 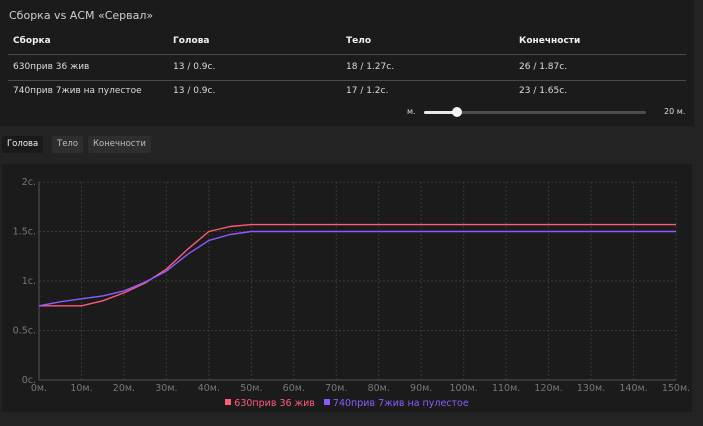 I want to click on slider-min-label: м., so click(x=411, y=111).